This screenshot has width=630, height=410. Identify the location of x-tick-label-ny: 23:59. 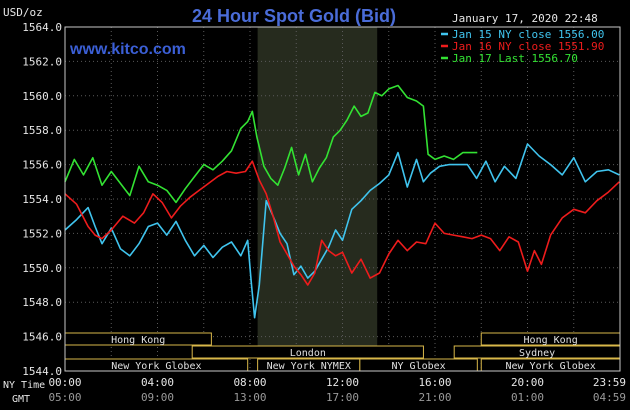
(609, 382).